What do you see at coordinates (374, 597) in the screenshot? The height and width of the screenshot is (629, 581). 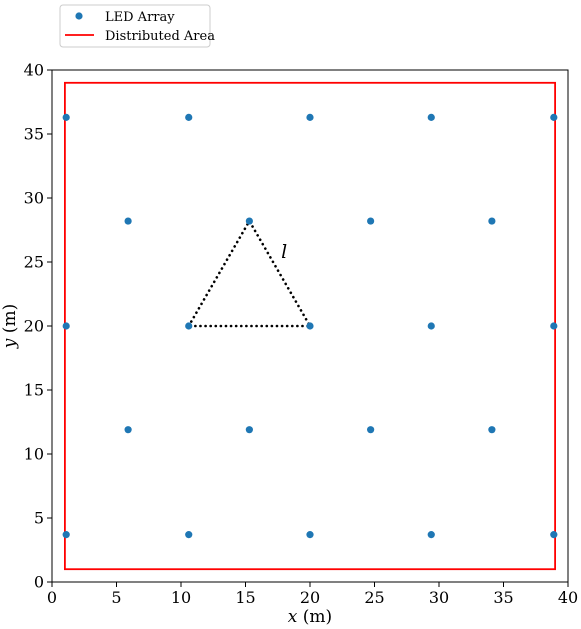 I see `x-tick-label: 25` at bounding box center [374, 597].